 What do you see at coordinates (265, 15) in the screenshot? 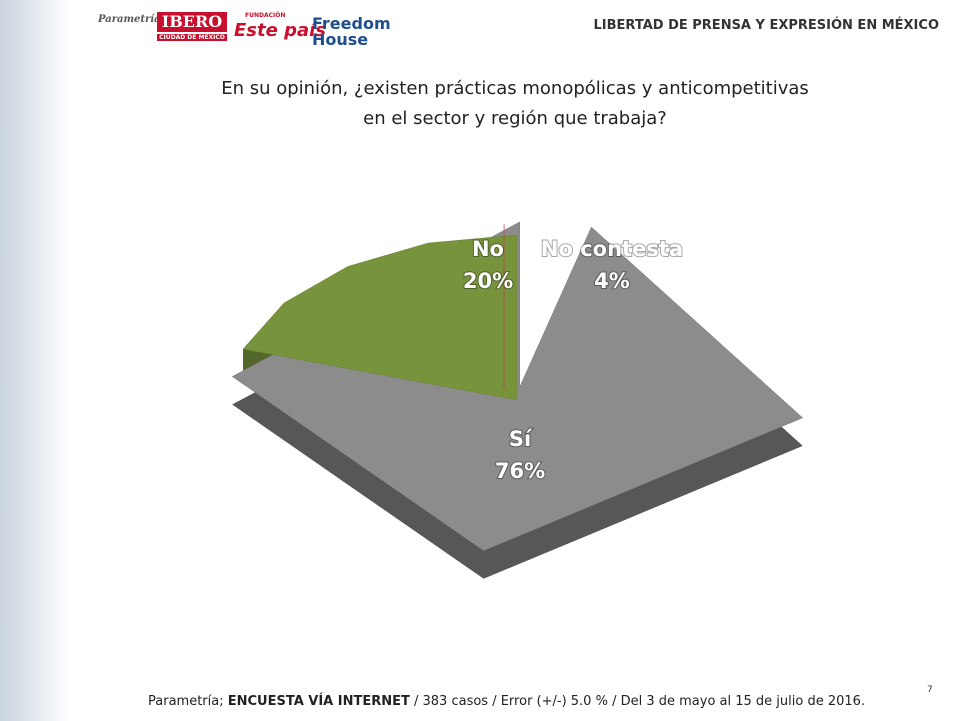
I see `logo-text: FUNDACIÓN` at bounding box center [265, 15].